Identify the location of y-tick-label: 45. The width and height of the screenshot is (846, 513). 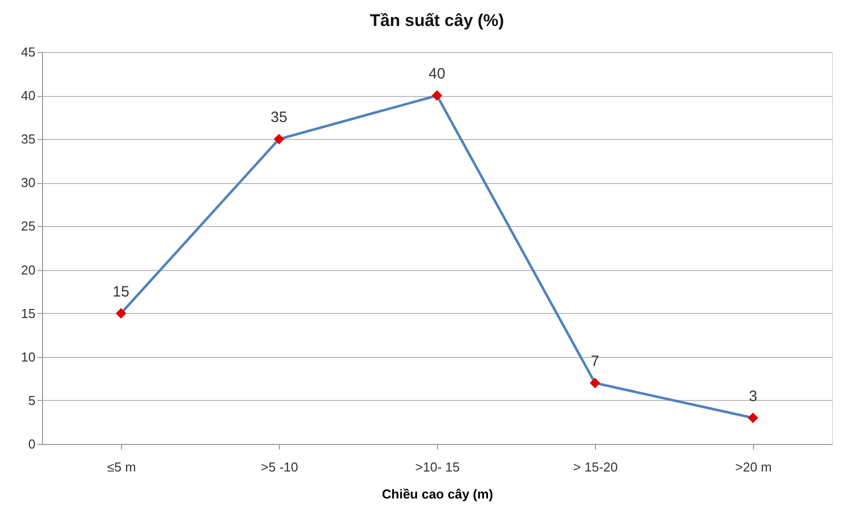
(28, 52).